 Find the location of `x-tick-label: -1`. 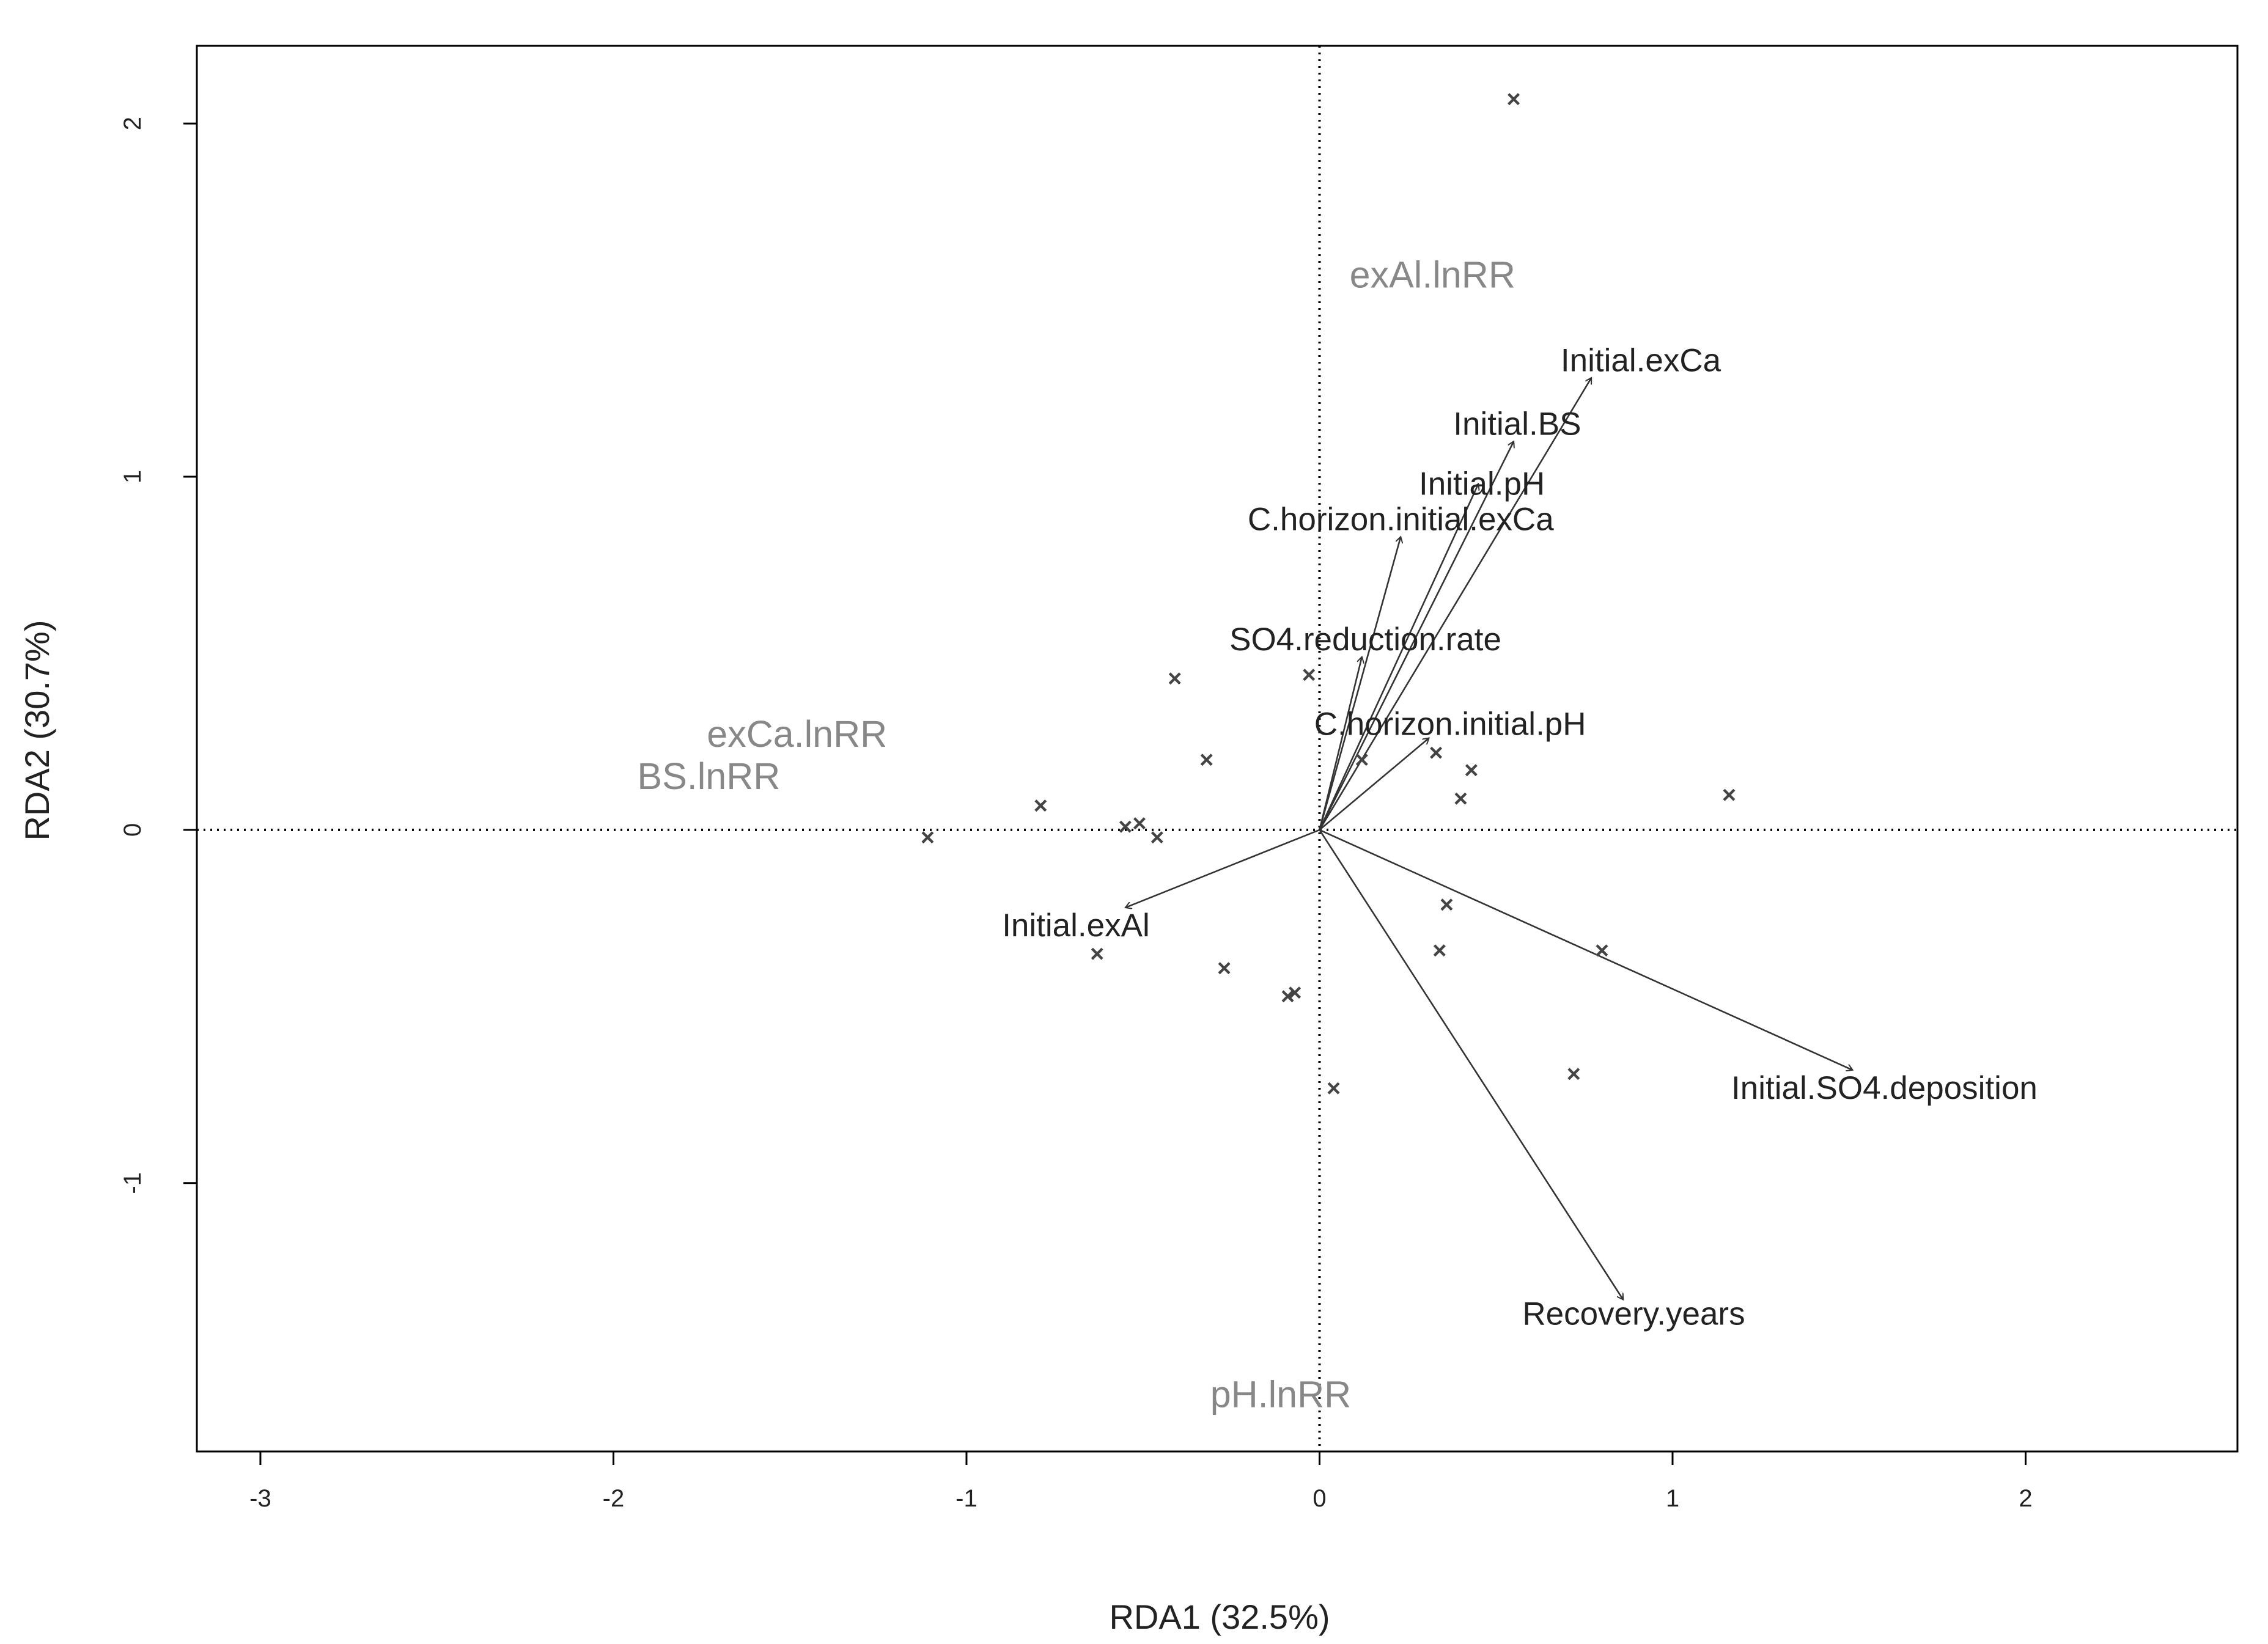

x-tick-label: -1 is located at coordinates (966, 1499).